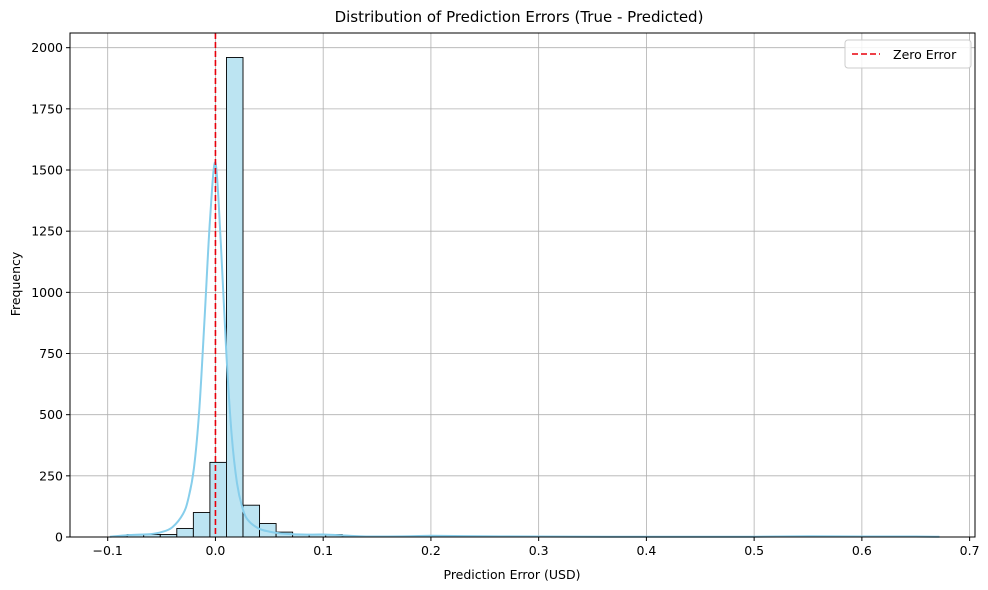 The width and height of the screenshot is (988, 590). What do you see at coordinates (51, 353) in the screenshot?
I see `y-tick-label: 750` at bounding box center [51, 353].